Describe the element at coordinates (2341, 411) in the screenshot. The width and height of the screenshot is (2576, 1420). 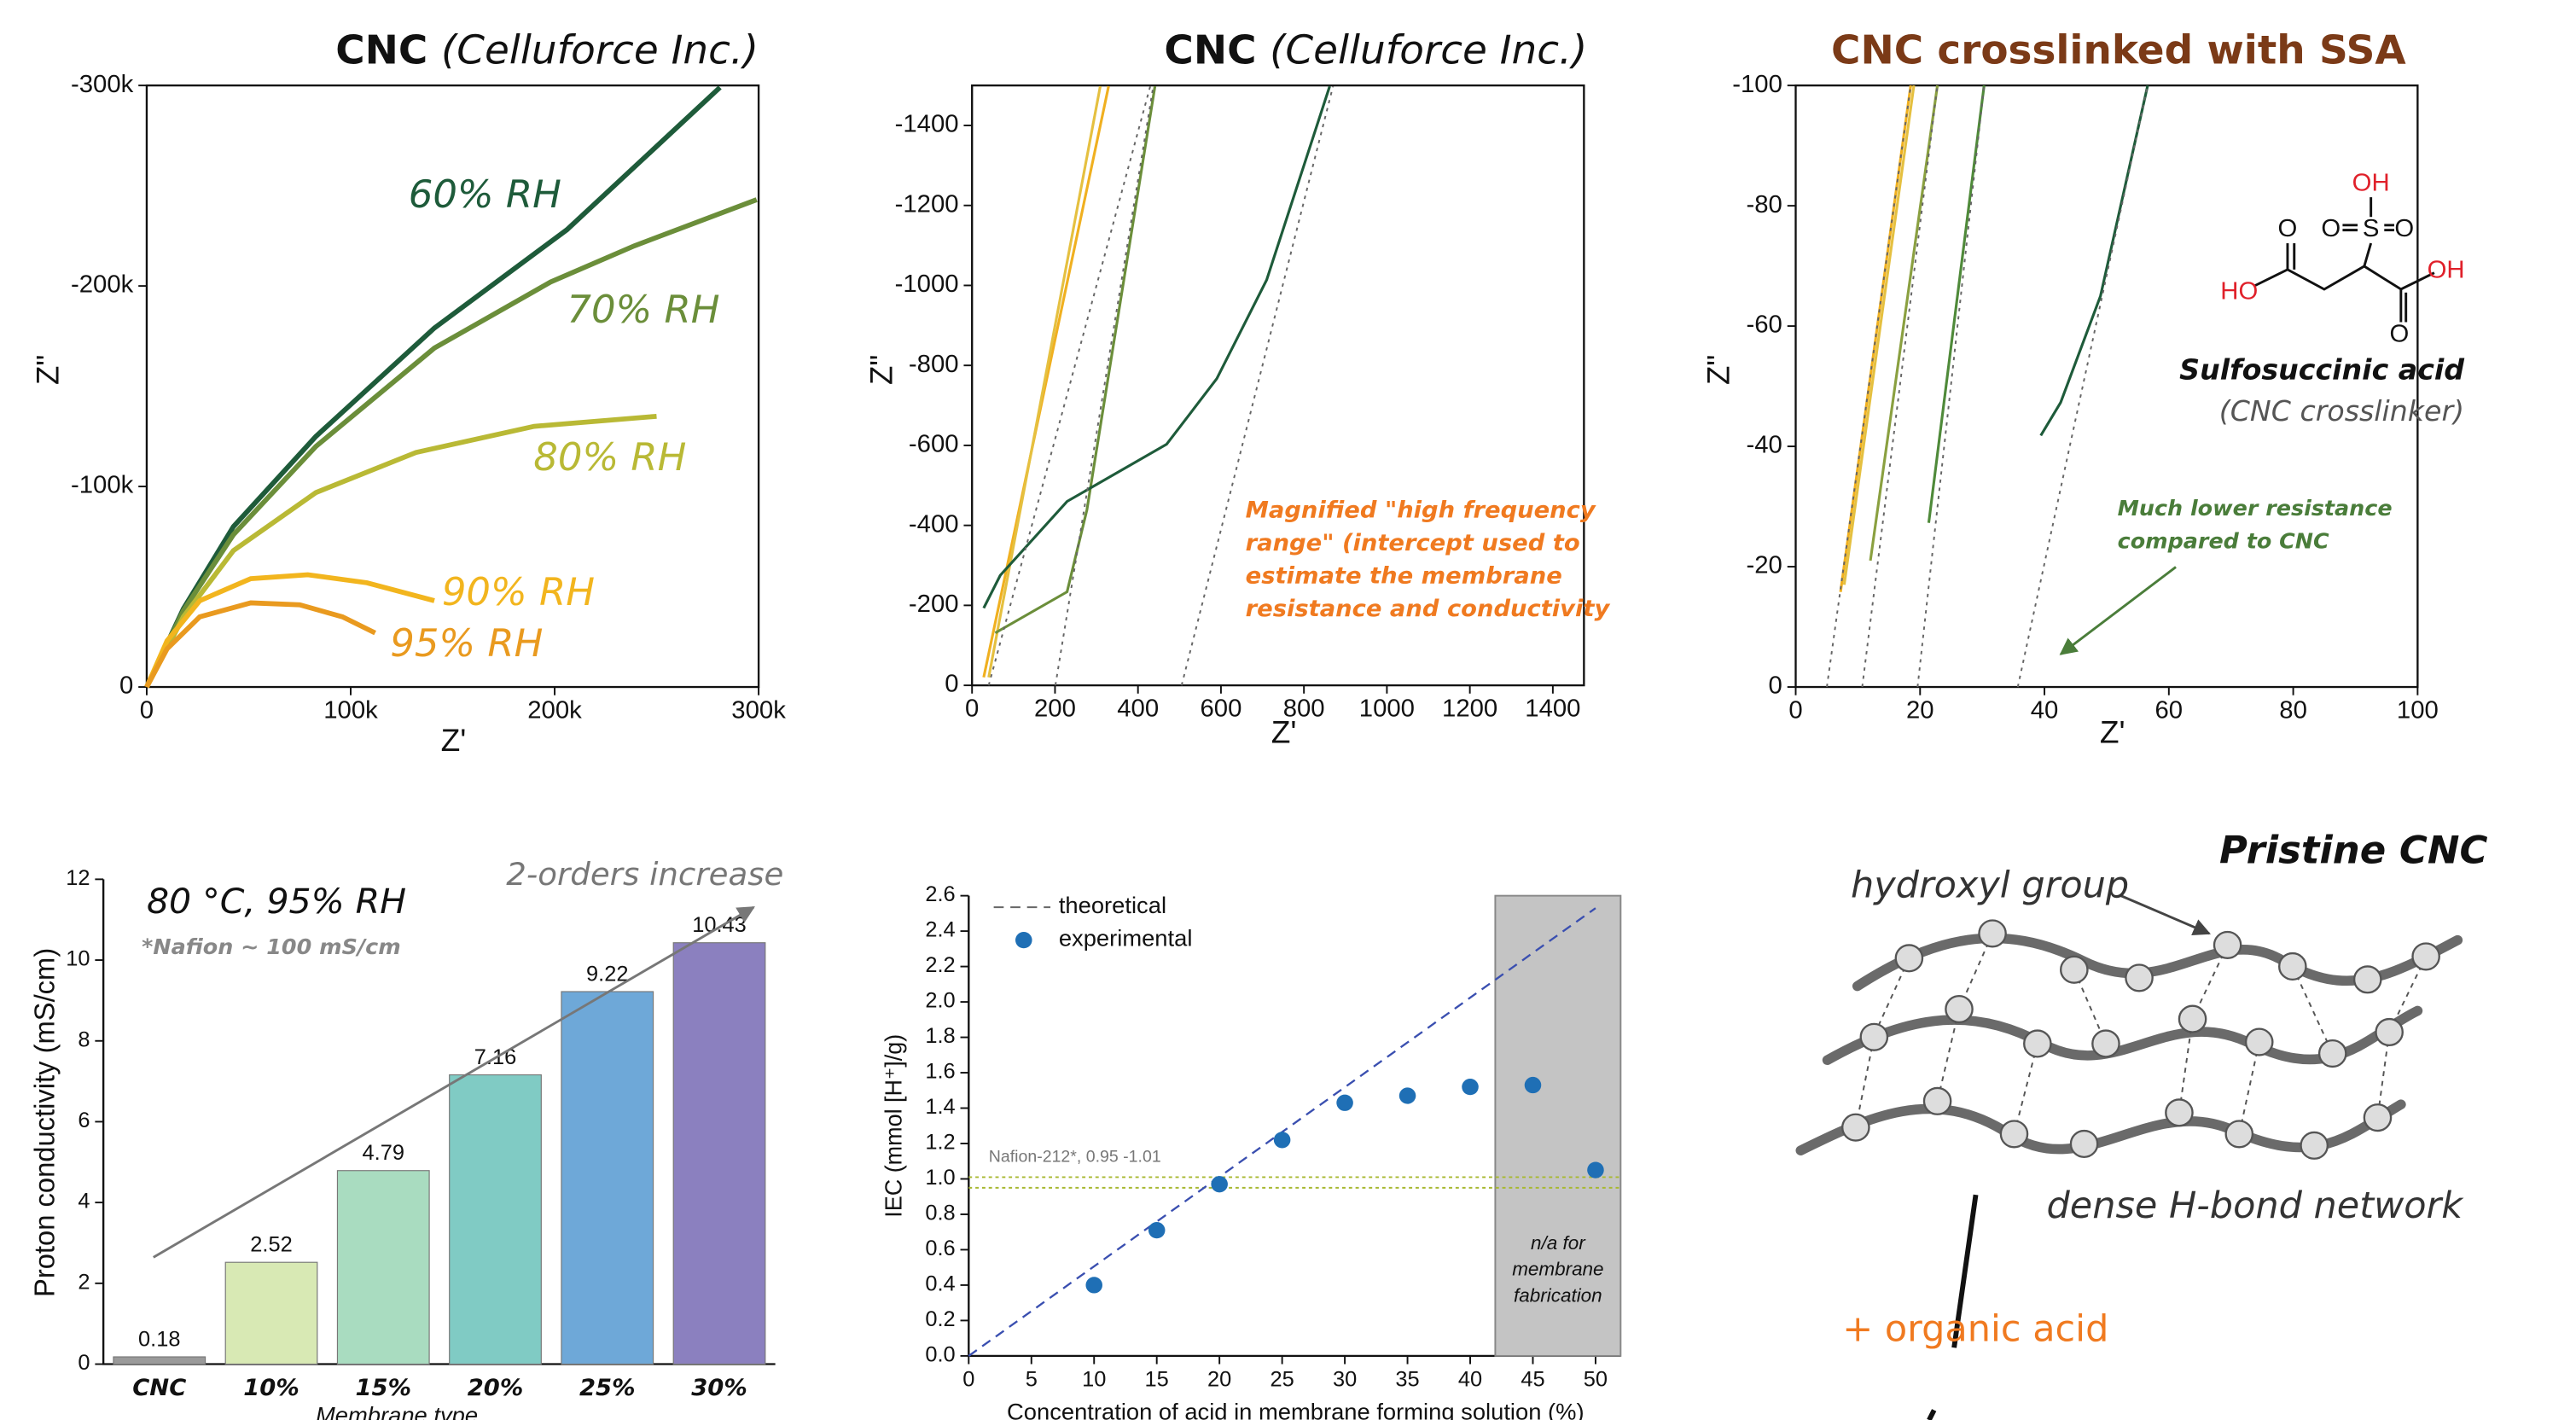
I see `molecule-note: (CNC crosslinker)` at that location.